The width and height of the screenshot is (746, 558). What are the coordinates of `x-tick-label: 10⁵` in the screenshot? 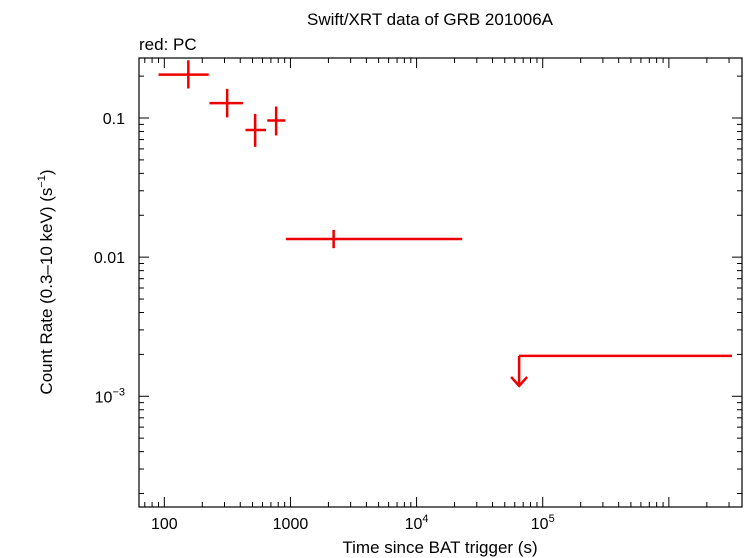 It's located at (543, 523).